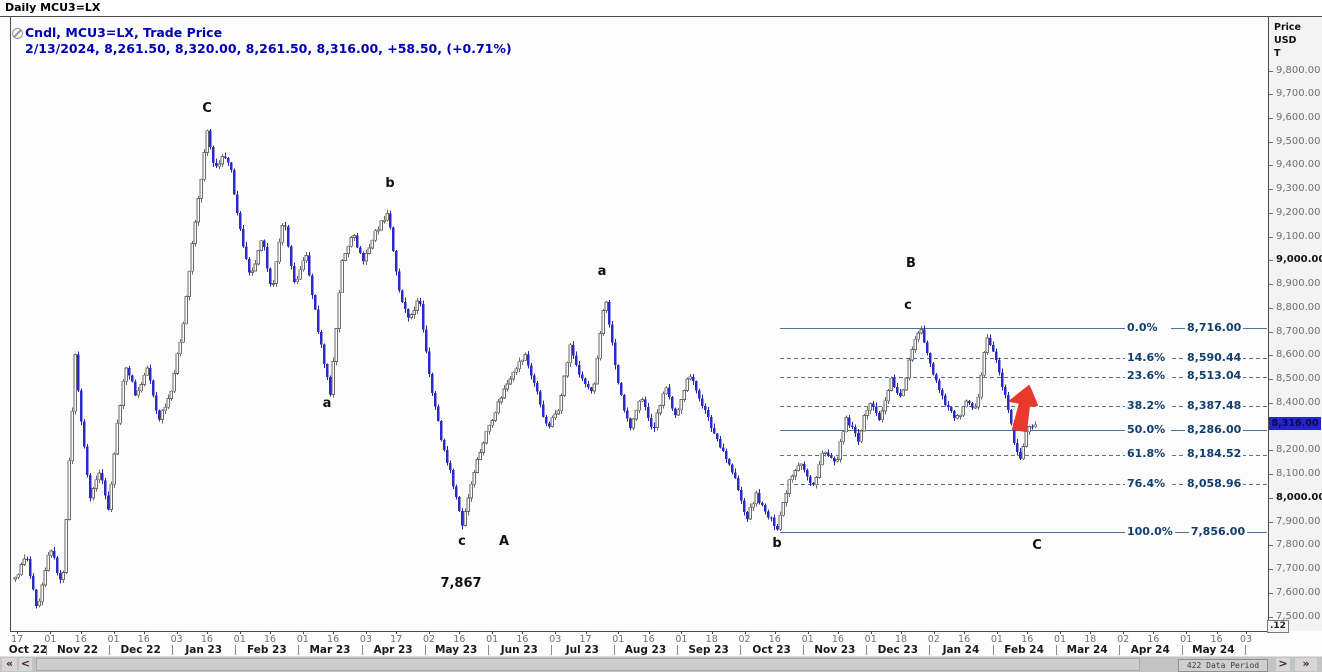  I want to click on y-axis-label: 9,000.00, so click(1299, 260).